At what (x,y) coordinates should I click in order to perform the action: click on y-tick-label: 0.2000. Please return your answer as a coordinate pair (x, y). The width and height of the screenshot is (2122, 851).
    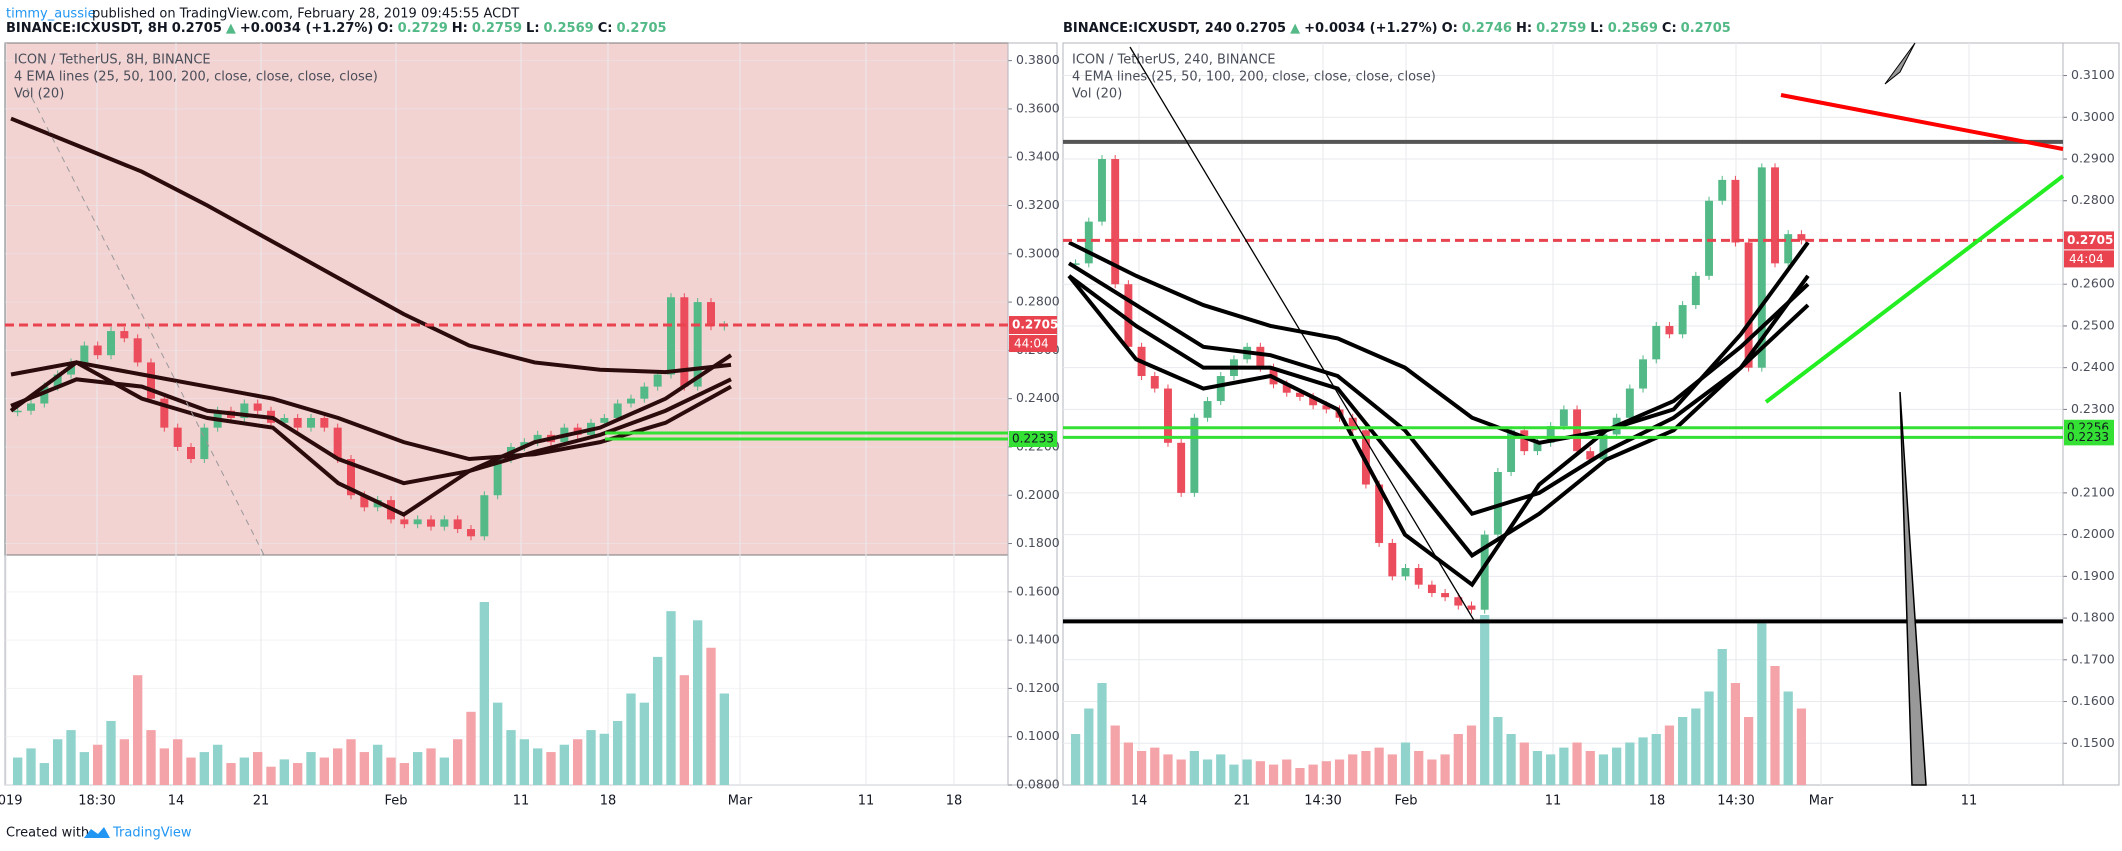
    Looking at the image, I should click on (1038, 494).